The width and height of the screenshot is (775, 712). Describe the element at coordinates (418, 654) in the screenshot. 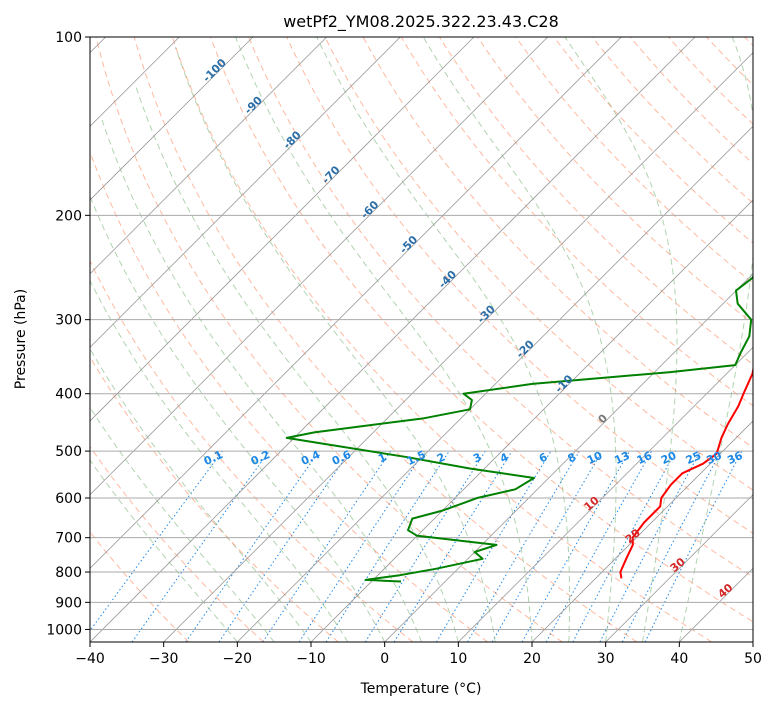

I see `x-axis: −40 −30 −20 −10 0 10 20 30 40 50` at that location.